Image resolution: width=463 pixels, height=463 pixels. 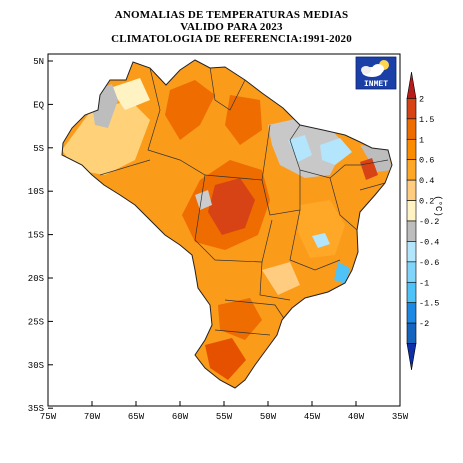 I want to click on lat-tick-label: 25S, so click(x=36, y=322).